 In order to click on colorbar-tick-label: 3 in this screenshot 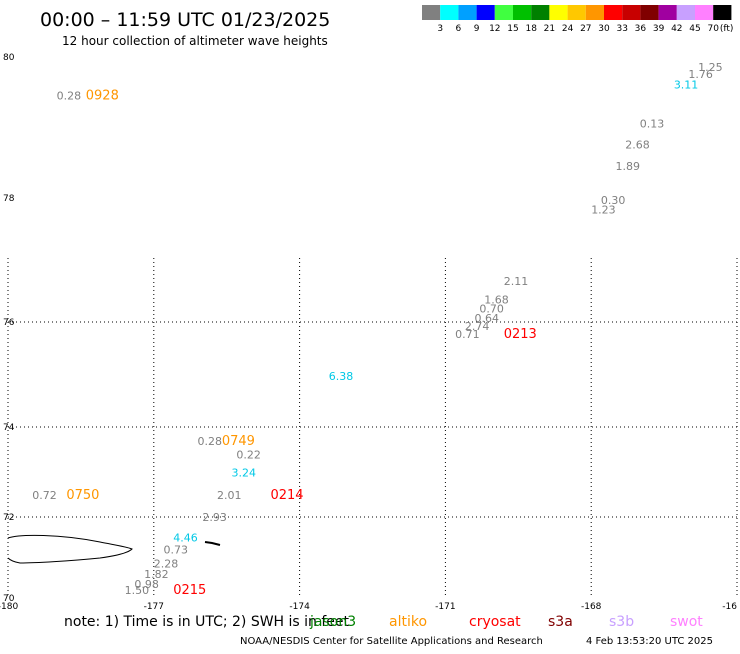, I will do `click(440, 29)`.